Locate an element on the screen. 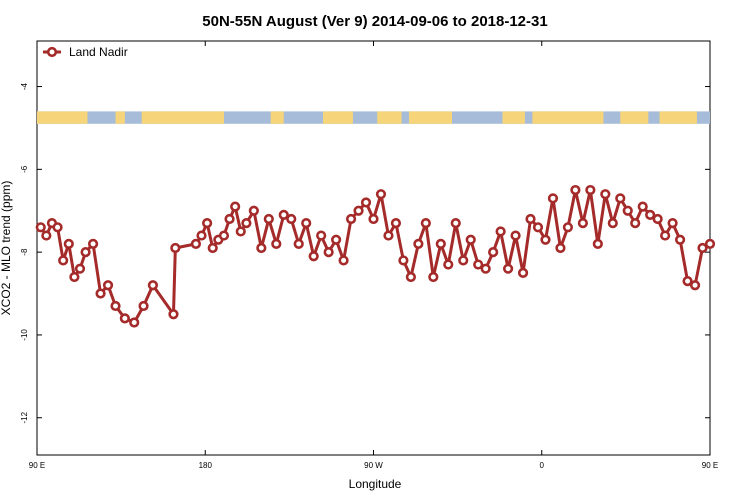 This screenshot has height=500, width=750. y-tick-label: -4 is located at coordinates (24, 86).